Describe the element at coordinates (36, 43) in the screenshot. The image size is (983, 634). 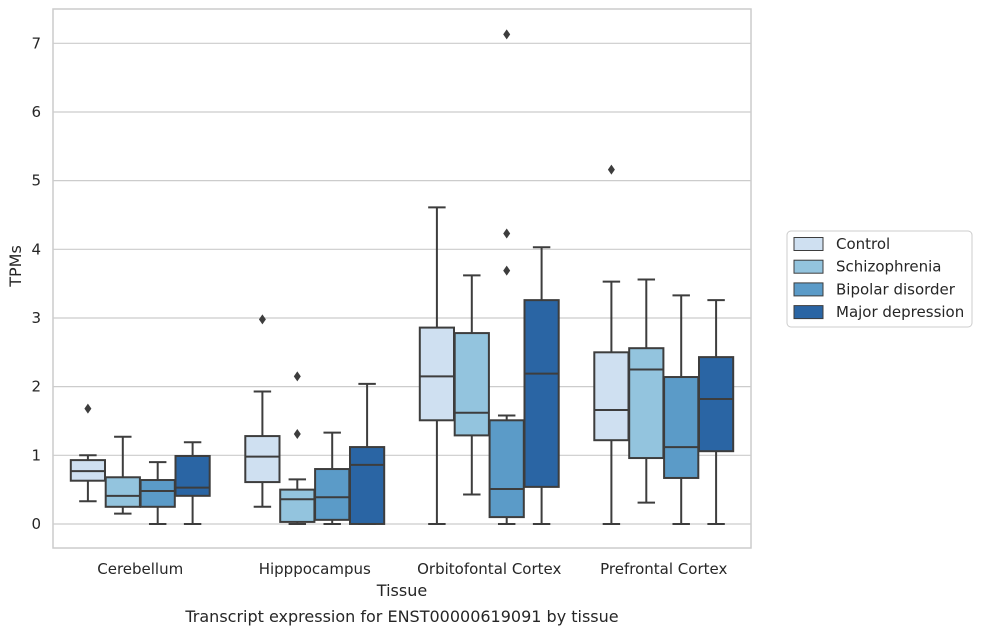
I see `y-tick-label: 7` at that location.